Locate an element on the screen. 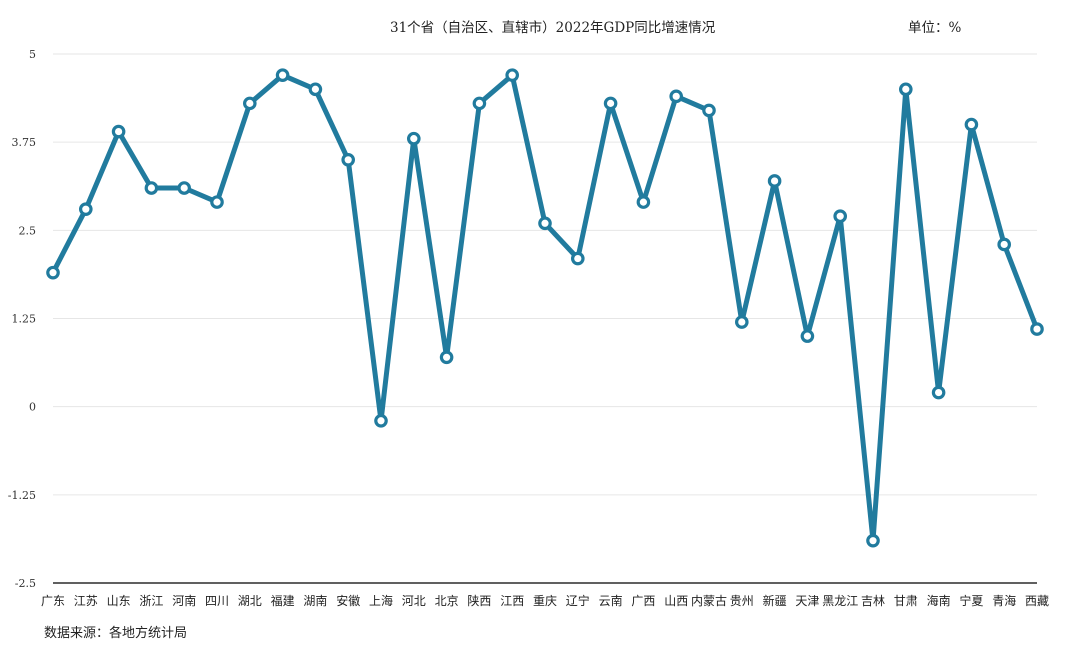  x-tick-label: 山西 is located at coordinates (676, 601).